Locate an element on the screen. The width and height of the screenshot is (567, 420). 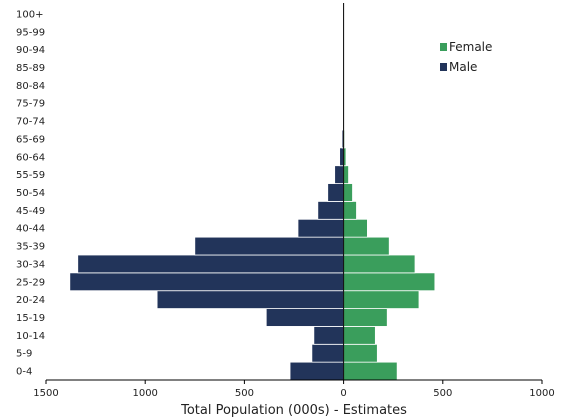
y-tick-label: 100+ is located at coordinates (29, 14).